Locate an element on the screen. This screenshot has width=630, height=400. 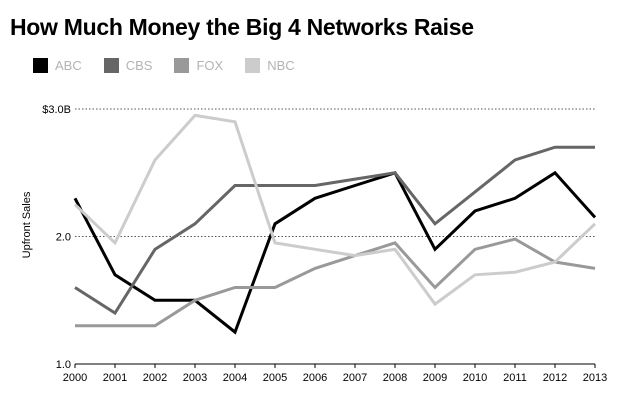
legend-label-fox: FOX is located at coordinates (210, 65).